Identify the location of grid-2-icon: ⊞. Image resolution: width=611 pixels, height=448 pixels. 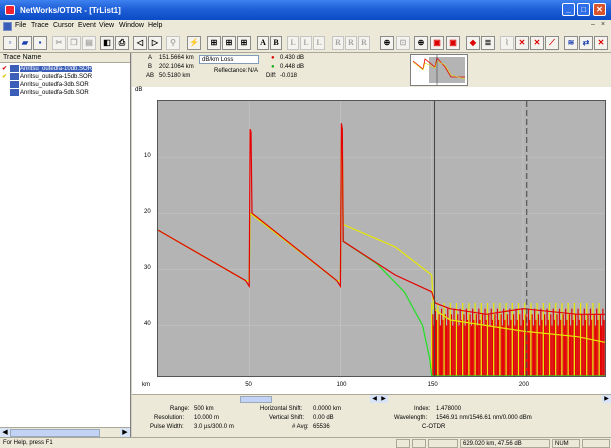
(229, 43).